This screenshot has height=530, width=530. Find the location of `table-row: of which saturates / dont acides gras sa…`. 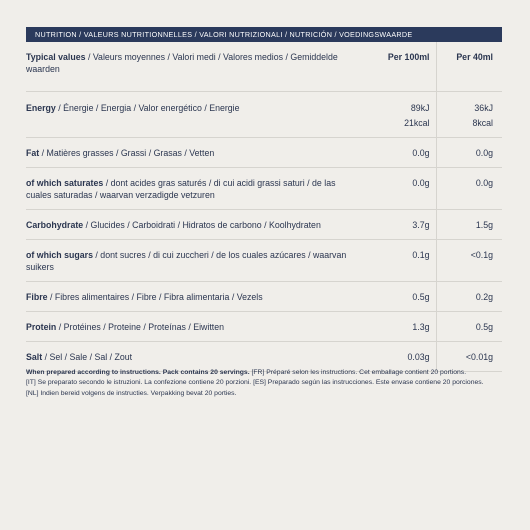

table-row: of which saturates / dont acides gras sa… is located at coordinates (264, 188).